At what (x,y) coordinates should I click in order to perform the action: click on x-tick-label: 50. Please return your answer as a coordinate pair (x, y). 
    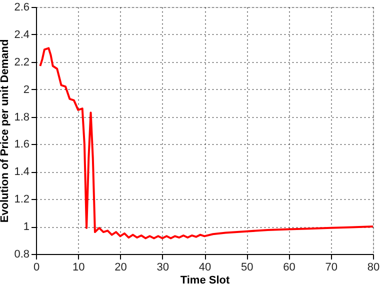
    Looking at the image, I should click on (247, 268).